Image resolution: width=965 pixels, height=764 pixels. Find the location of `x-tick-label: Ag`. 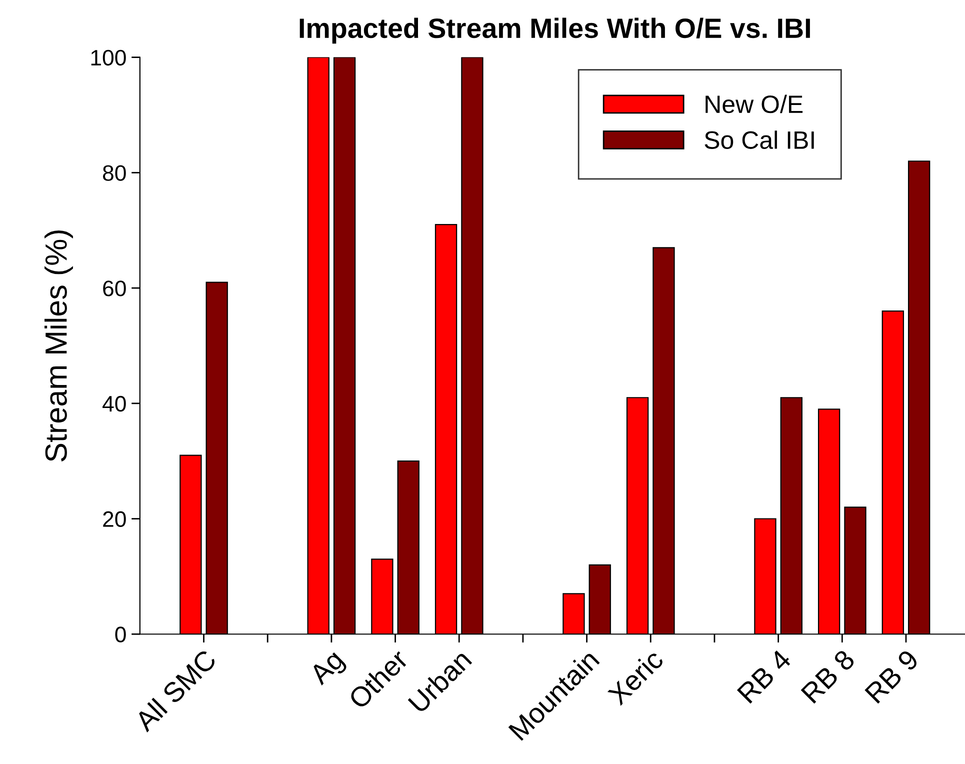

x-tick-label: Ag is located at coordinates (328, 669).